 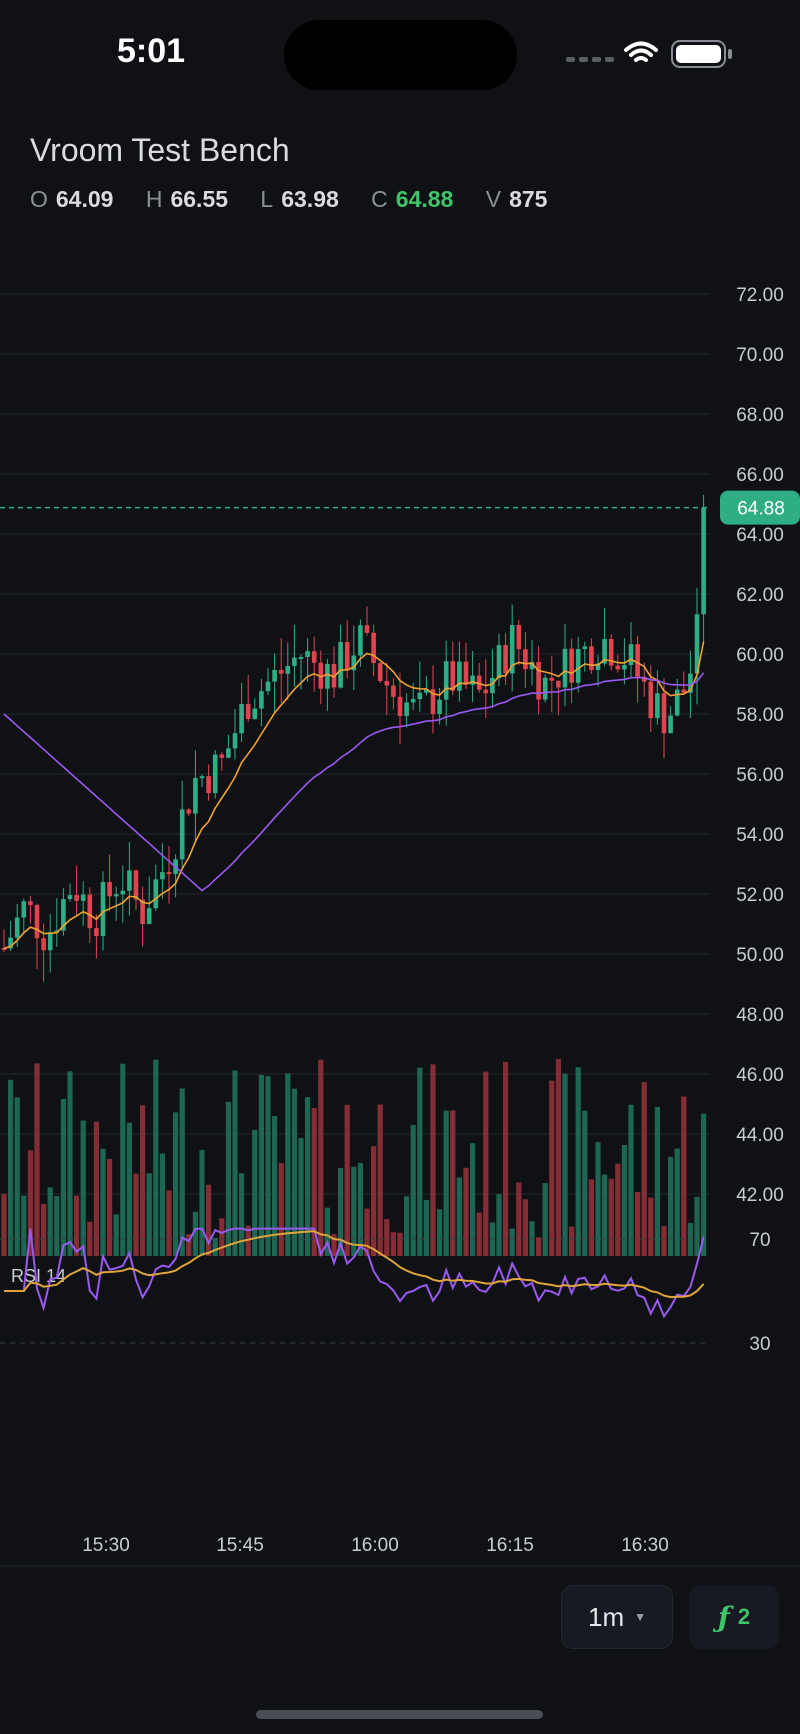 I want to click on price-tick-label: 60.00, so click(x=760, y=655).